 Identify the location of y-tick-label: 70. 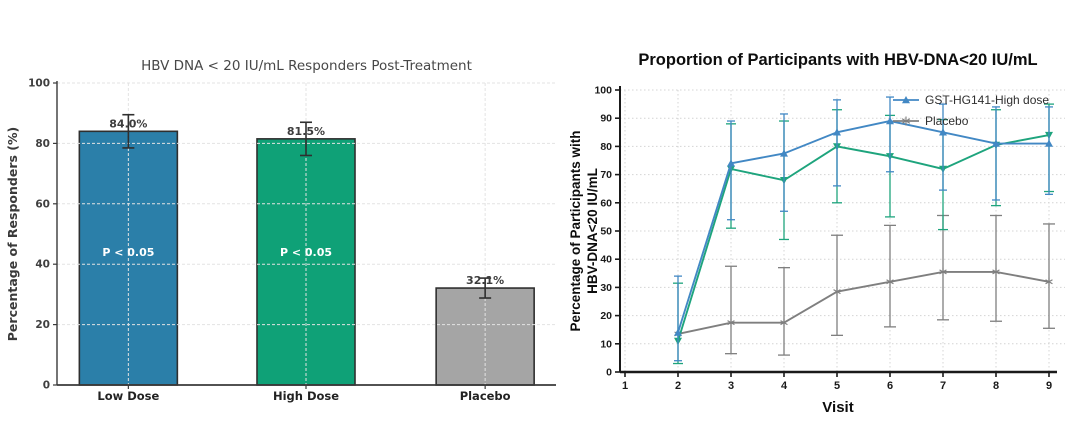
(606, 175).